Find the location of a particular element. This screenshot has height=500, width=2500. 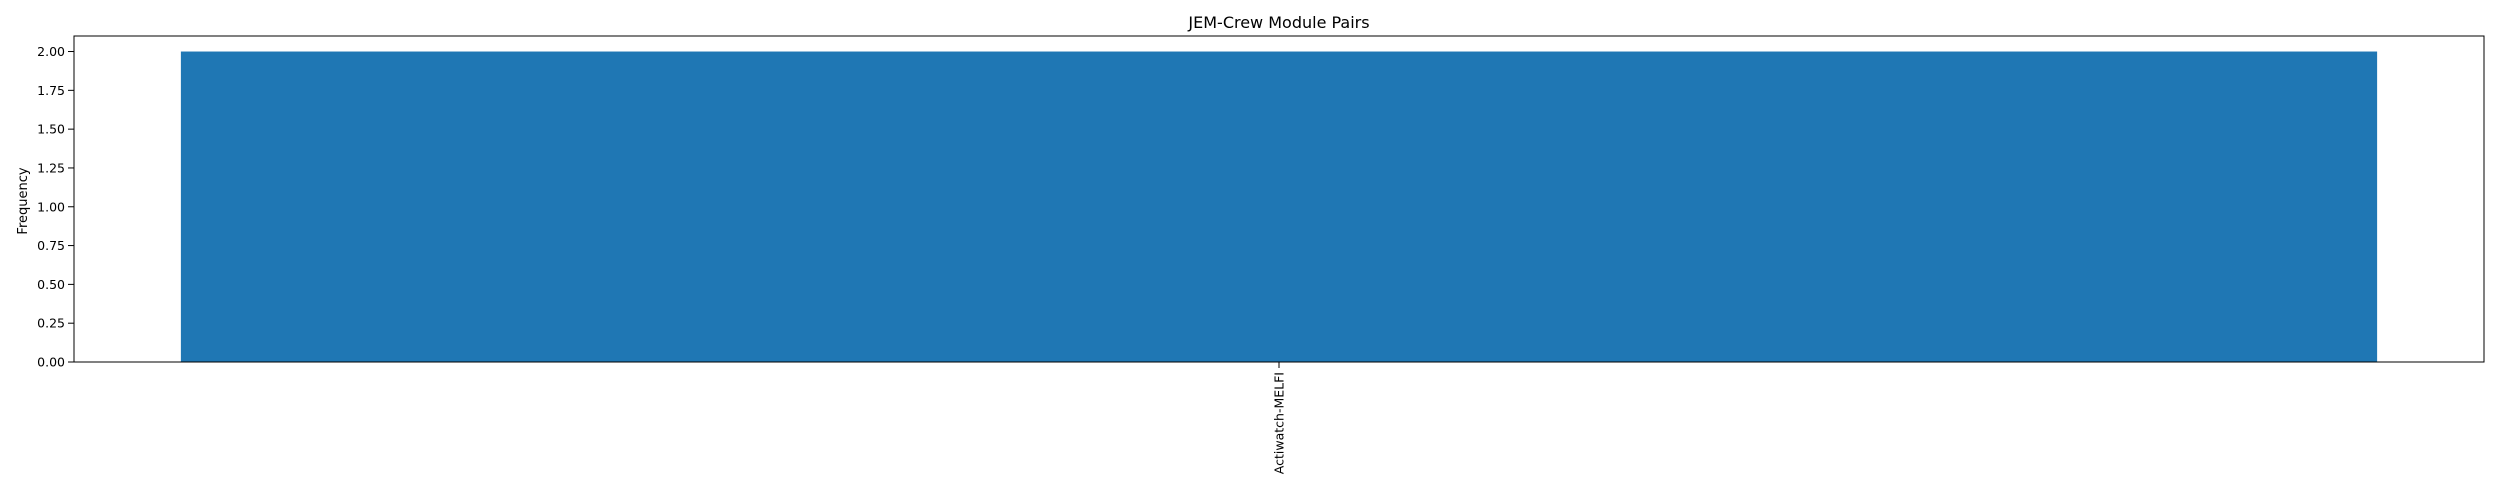

y-tick-label: 1.00 is located at coordinates (51, 206).